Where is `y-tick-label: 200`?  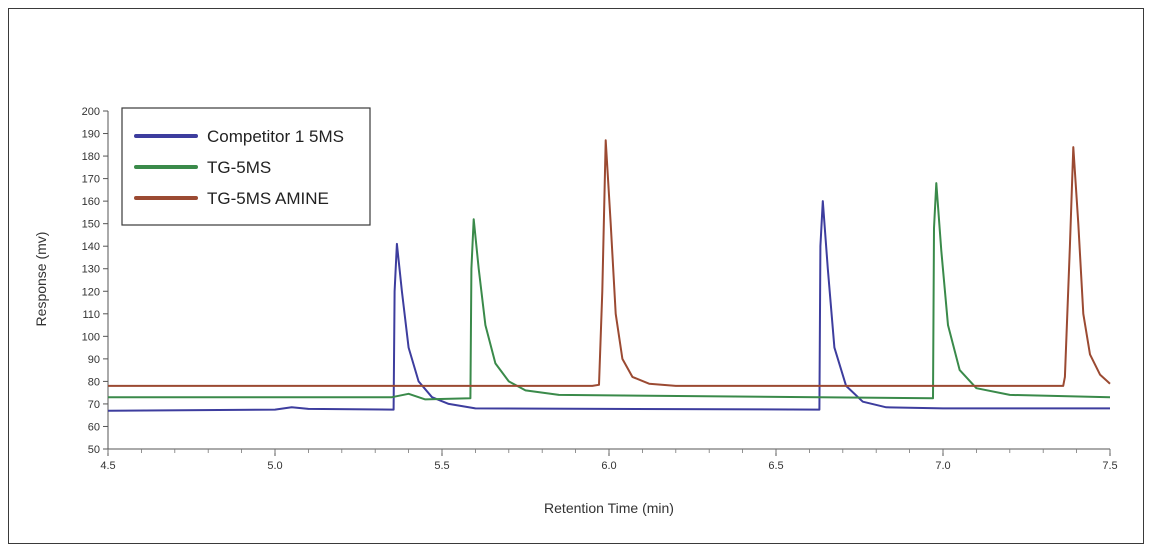
y-tick-label: 200 is located at coordinates (91, 112).